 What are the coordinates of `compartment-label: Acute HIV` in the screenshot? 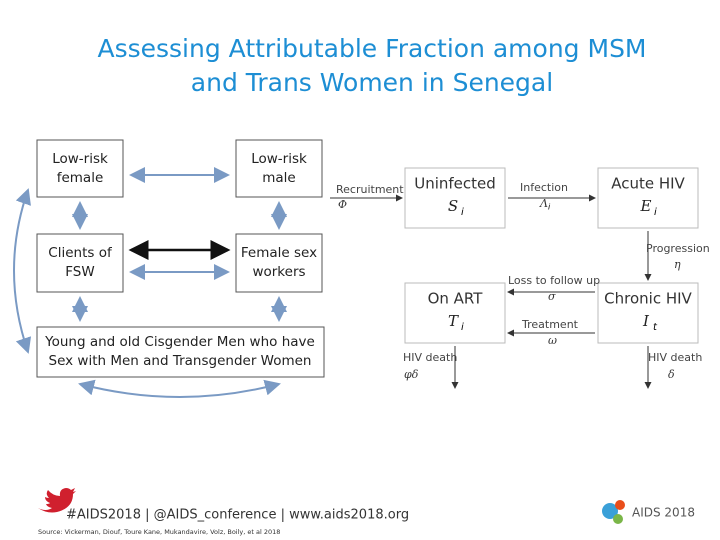 It's located at (648, 184).